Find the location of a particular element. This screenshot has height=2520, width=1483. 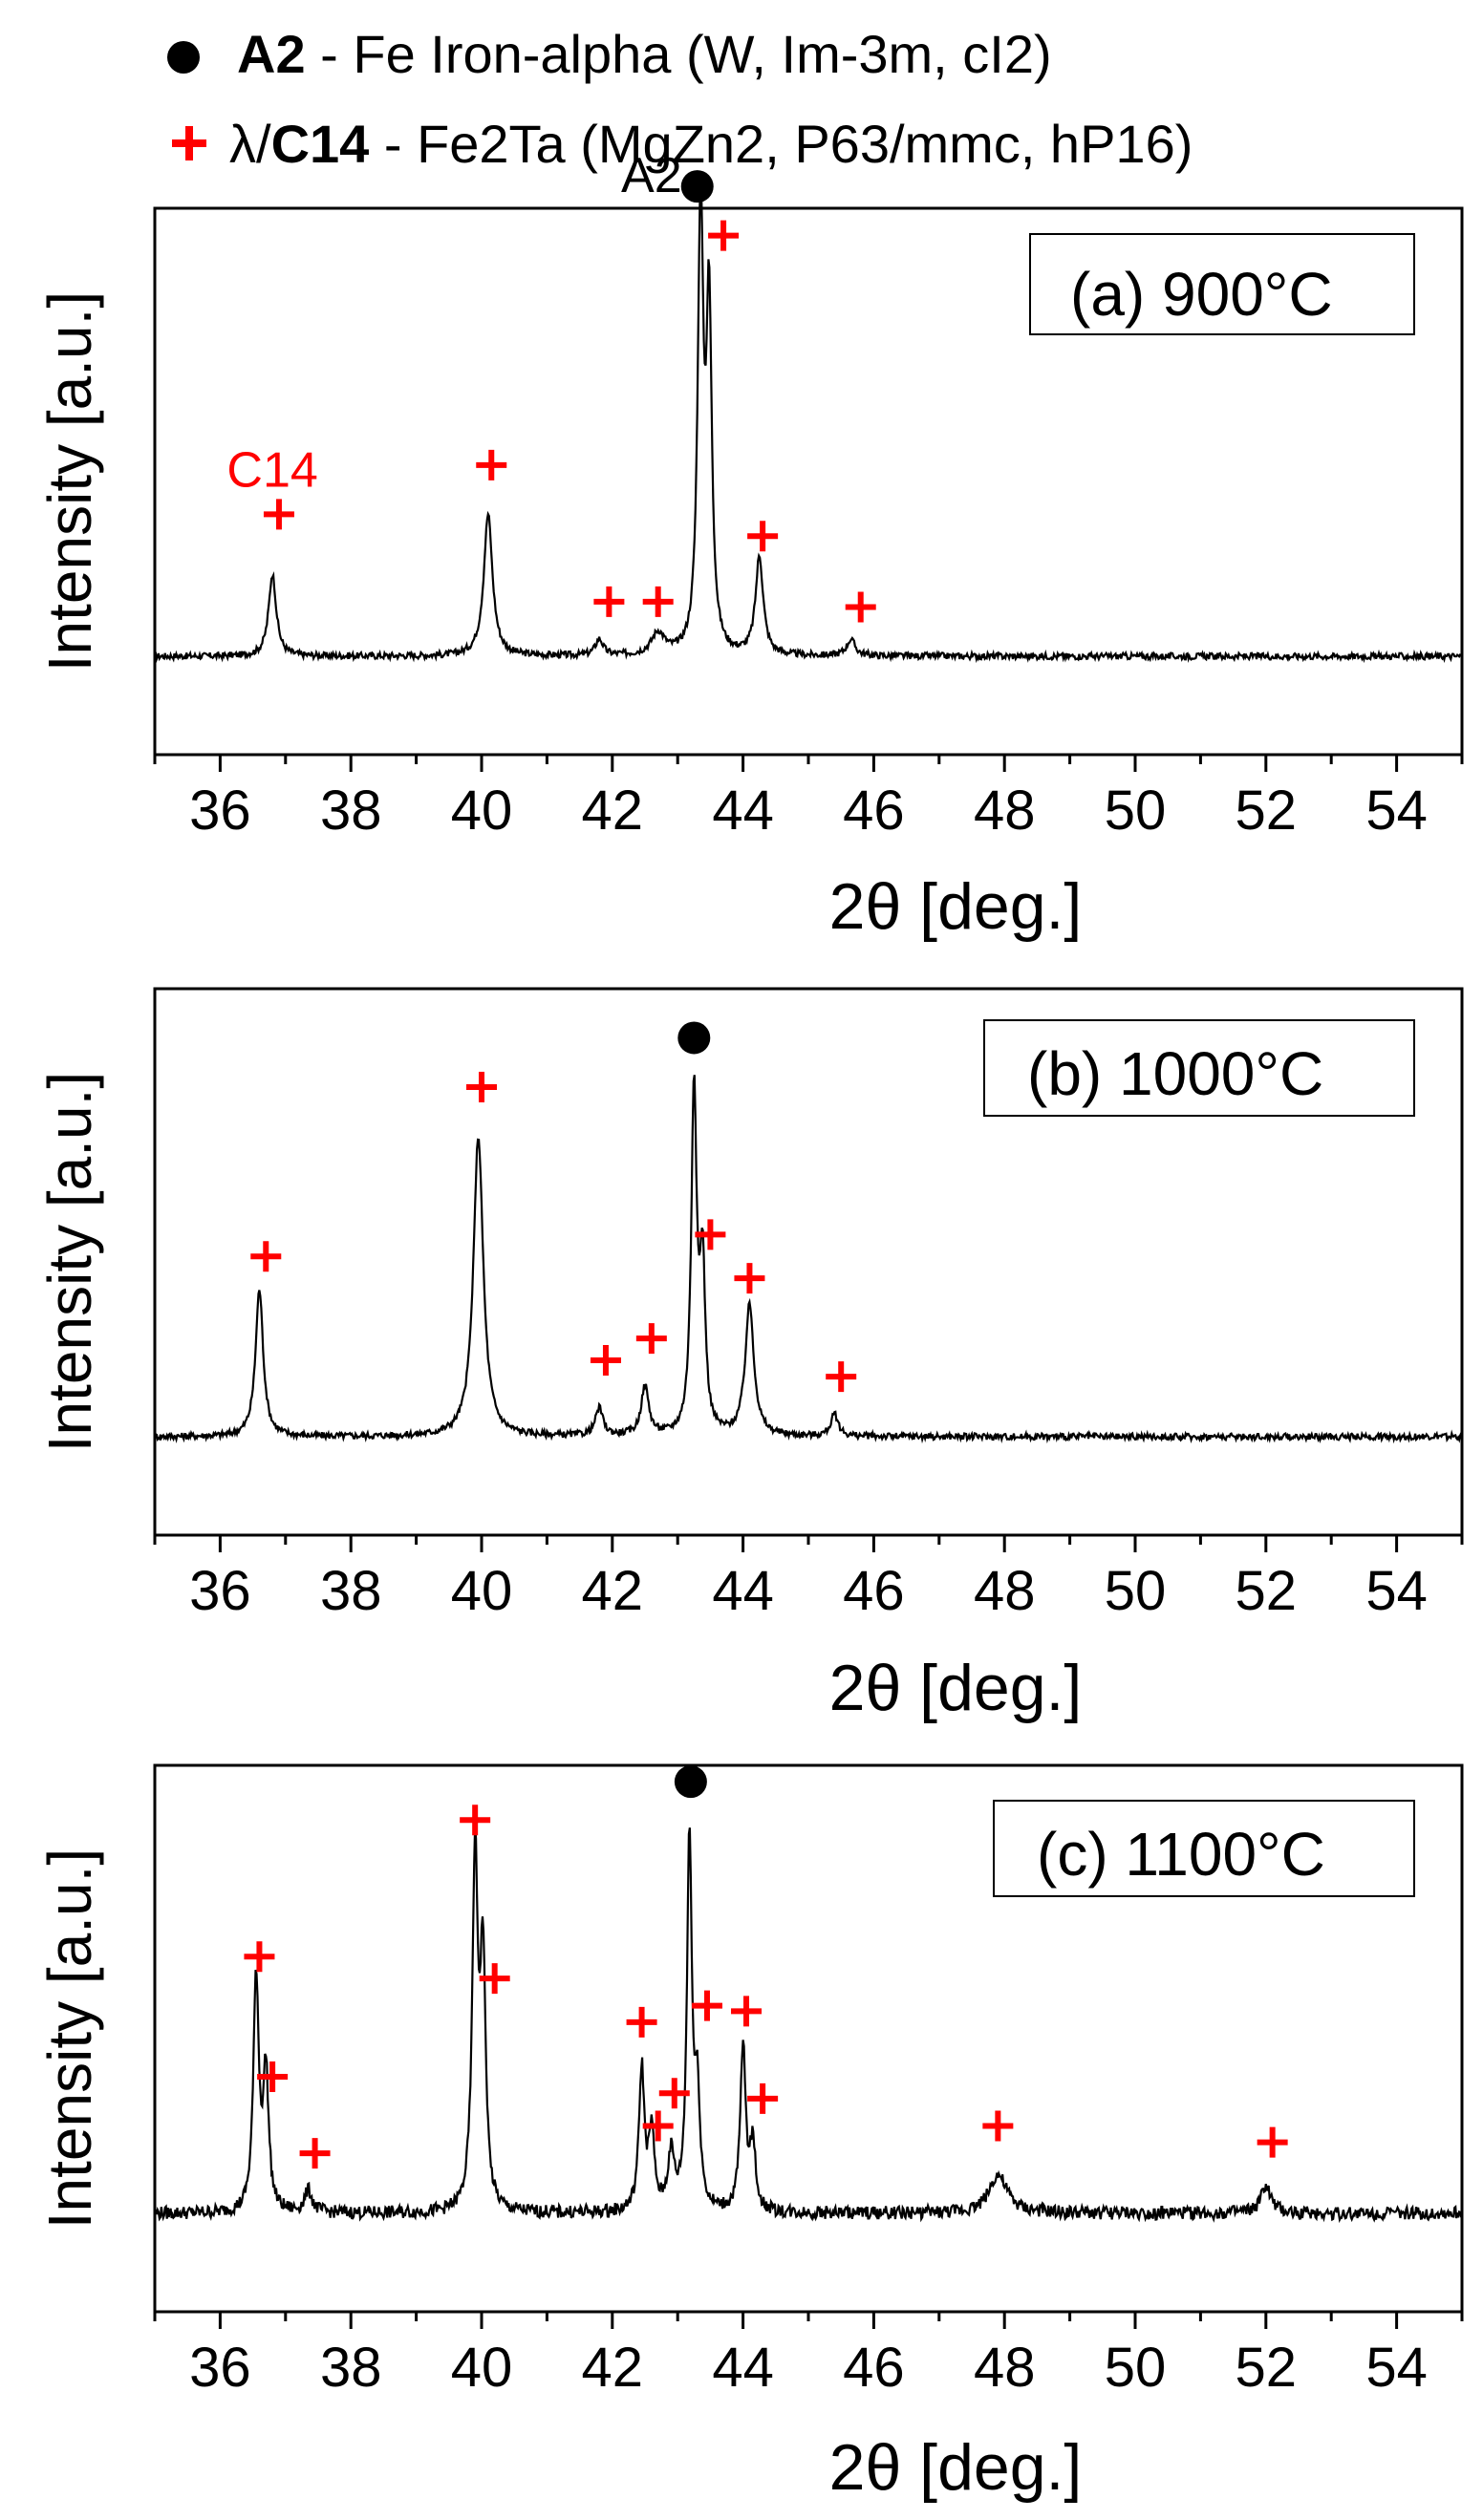

panel-c-ylabel: Intensity [a.u.] is located at coordinates (69, 2039).